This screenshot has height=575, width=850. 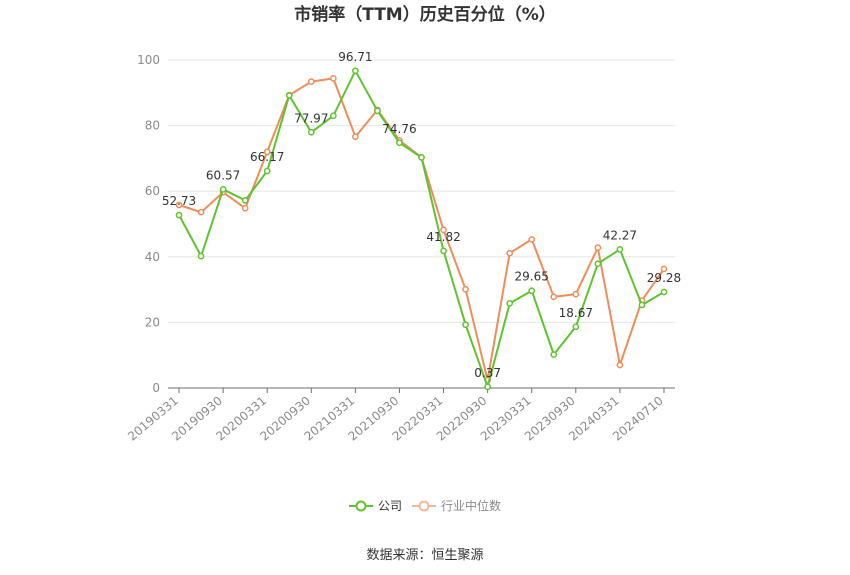 I want to click on legend-label: 行业中位数, so click(x=471, y=505).